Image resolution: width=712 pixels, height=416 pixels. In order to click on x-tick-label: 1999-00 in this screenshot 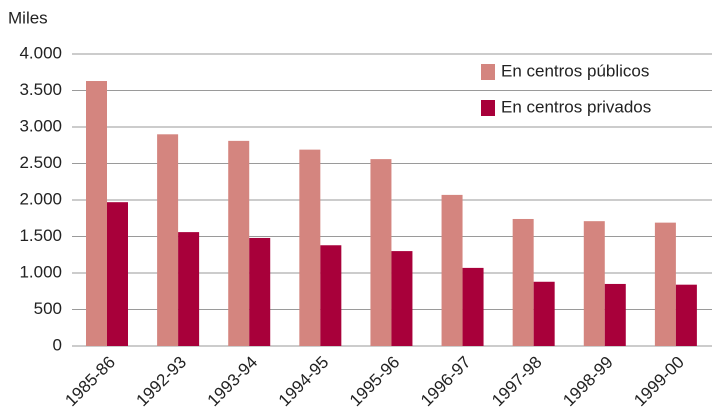, I will do `click(659, 382)`.